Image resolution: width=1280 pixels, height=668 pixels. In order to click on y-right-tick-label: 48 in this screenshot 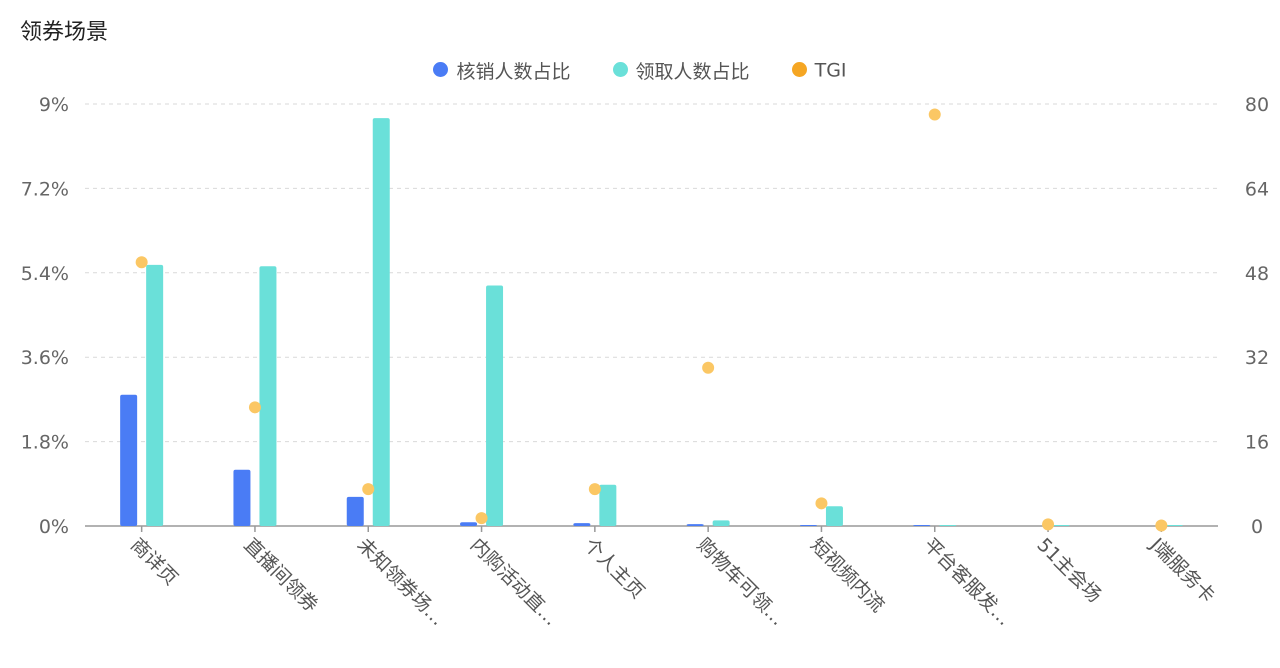, I will do `click(1257, 274)`.